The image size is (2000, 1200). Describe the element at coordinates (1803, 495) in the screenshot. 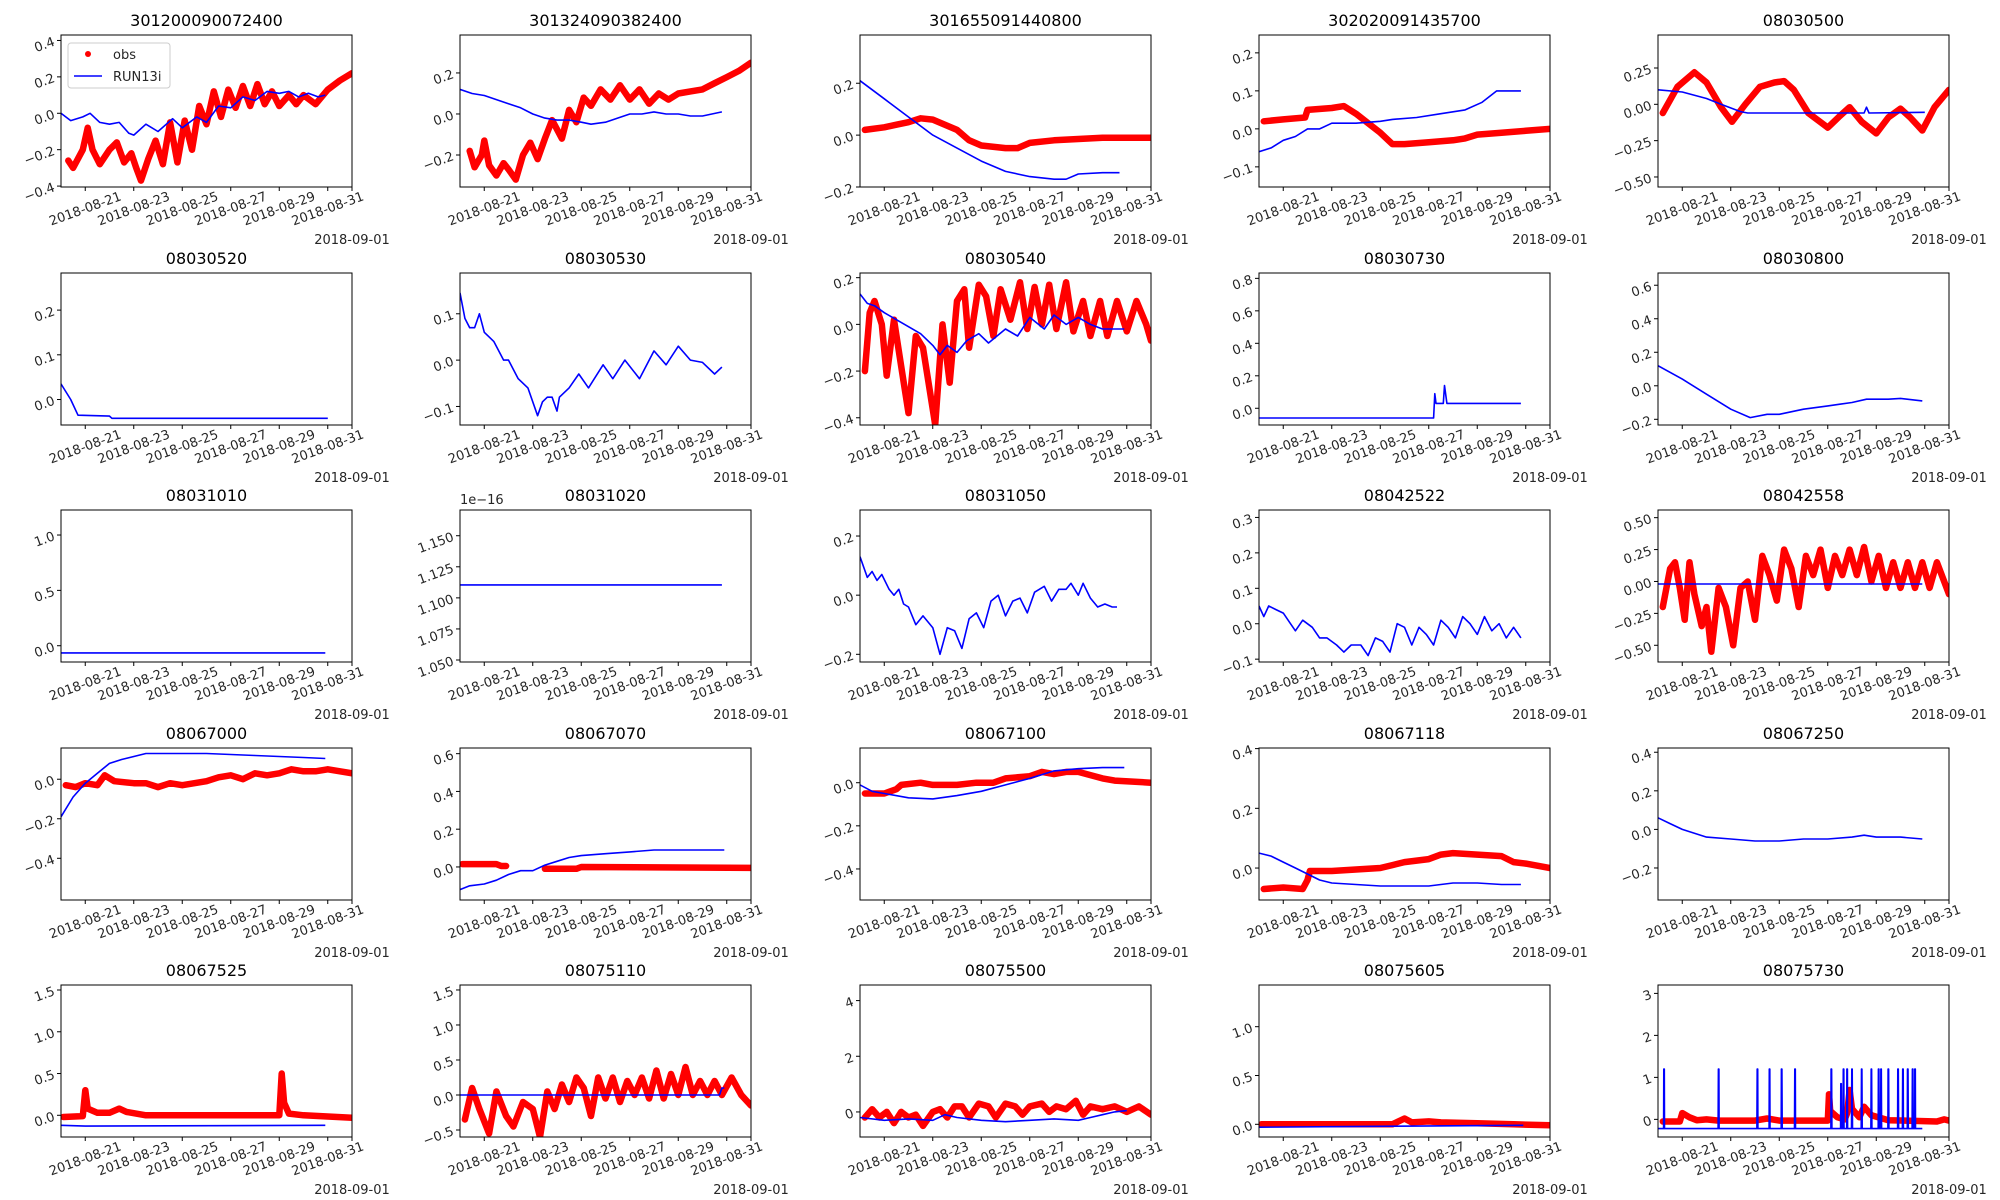

I see `subplot-title: 08042558` at that location.